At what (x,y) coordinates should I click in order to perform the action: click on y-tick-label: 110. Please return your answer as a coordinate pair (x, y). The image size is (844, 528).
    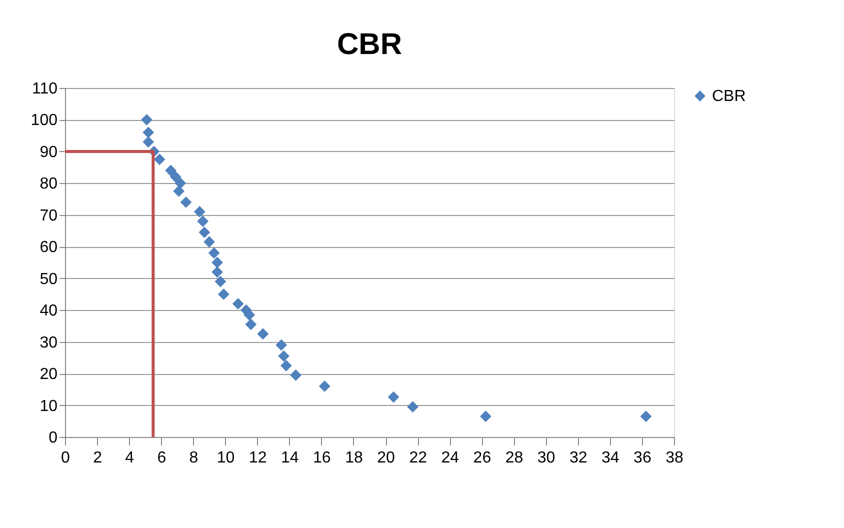
    Looking at the image, I should click on (45, 89).